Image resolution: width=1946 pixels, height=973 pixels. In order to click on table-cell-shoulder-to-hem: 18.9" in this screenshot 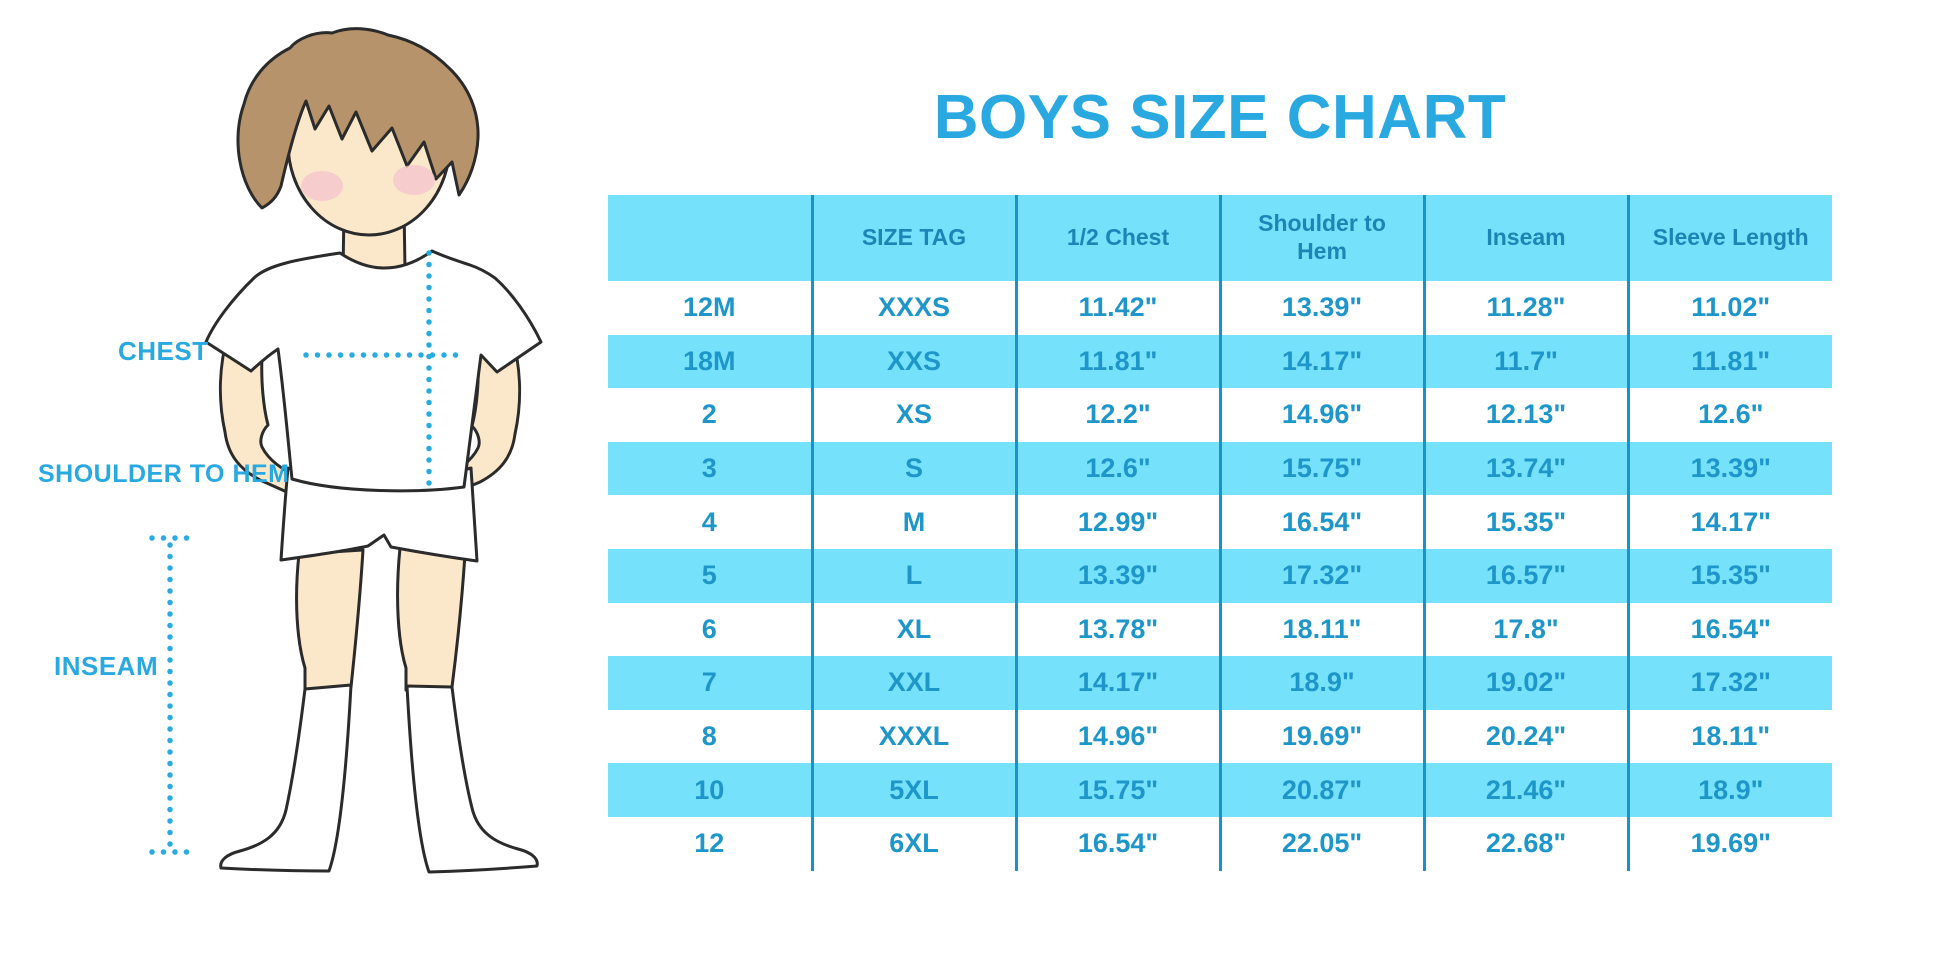, I will do `click(1321, 683)`.